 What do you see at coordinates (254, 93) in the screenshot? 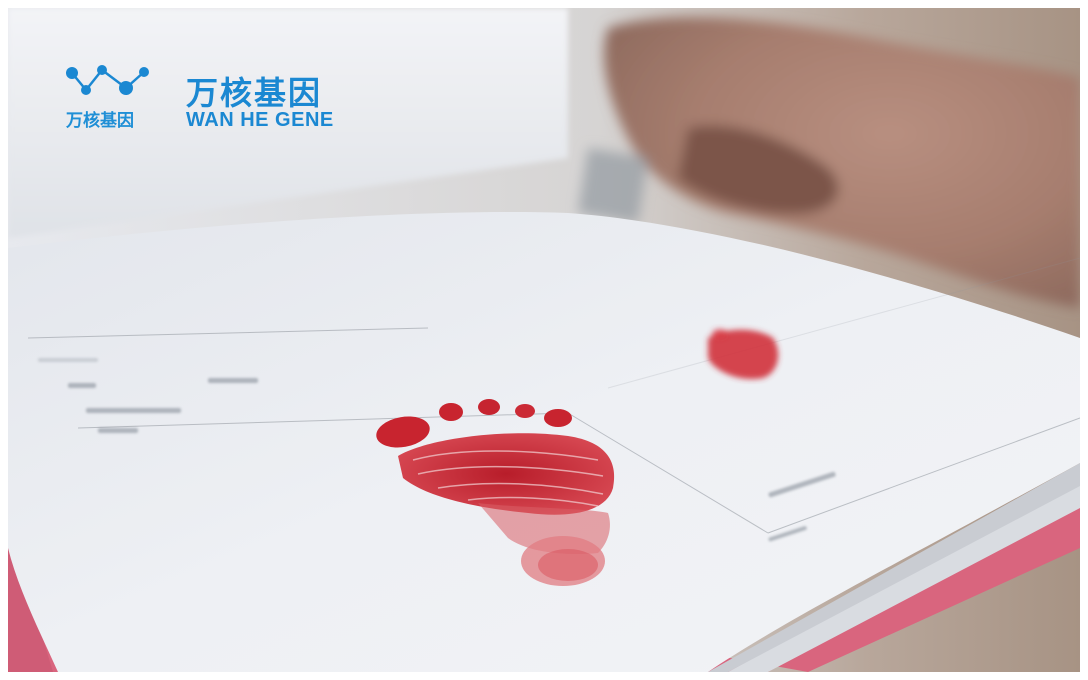
I see `logo-brand-chinese: 万核基因` at bounding box center [254, 93].